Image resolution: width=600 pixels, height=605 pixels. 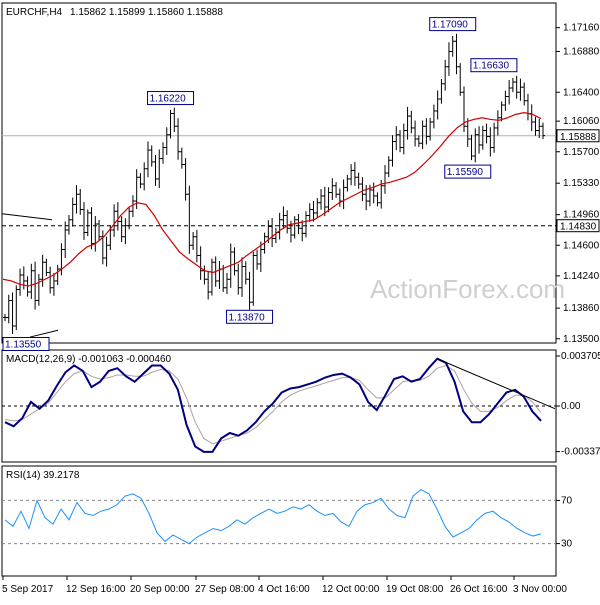 I want to click on support-level-label: 1.14830, so click(x=578, y=227).